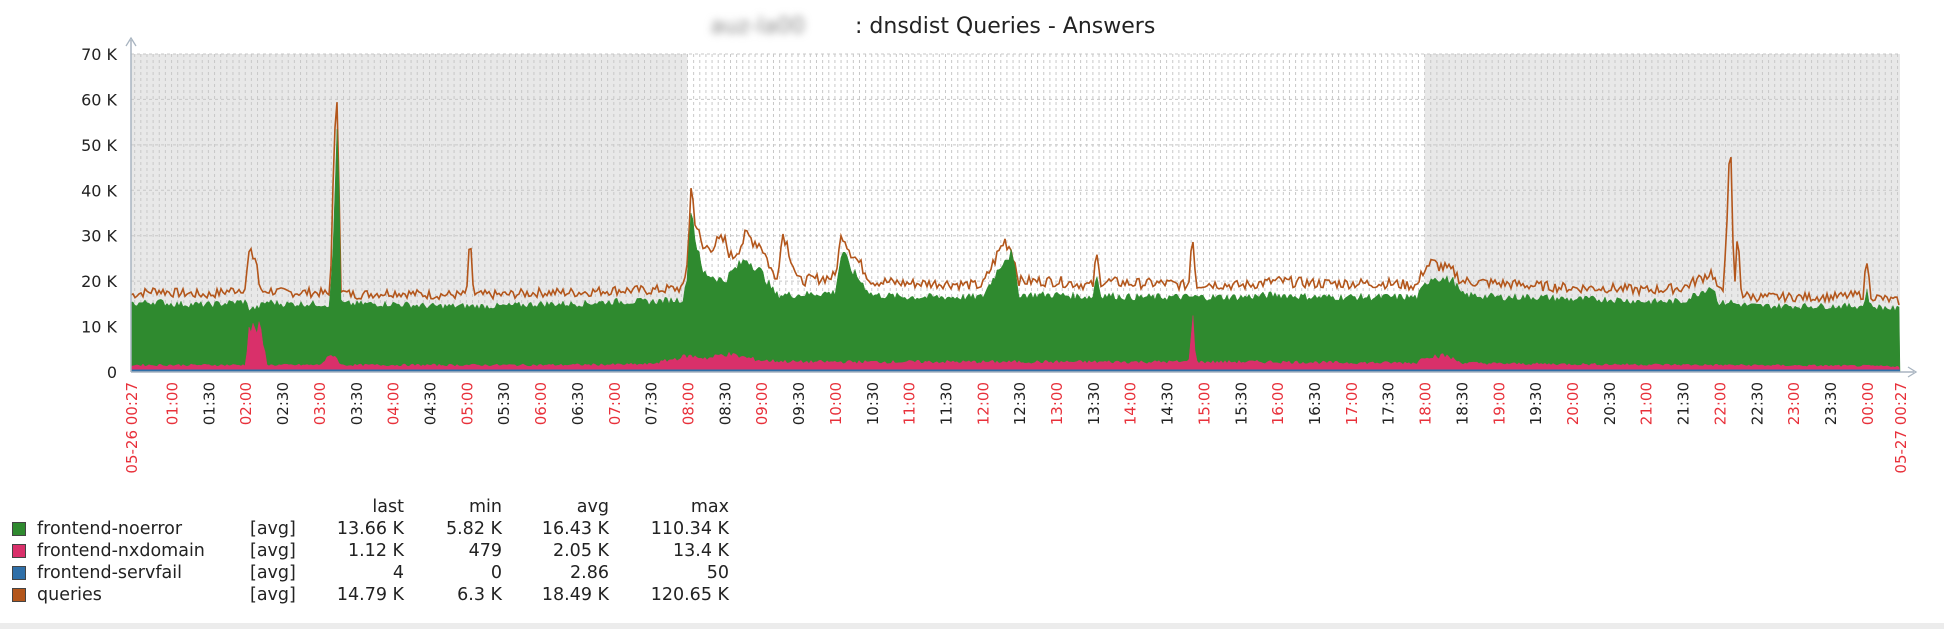 The image size is (1944, 629). What do you see at coordinates (112, 372) in the screenshot?
I see `y-tick-label: 0` at bounding box center [112, 372].